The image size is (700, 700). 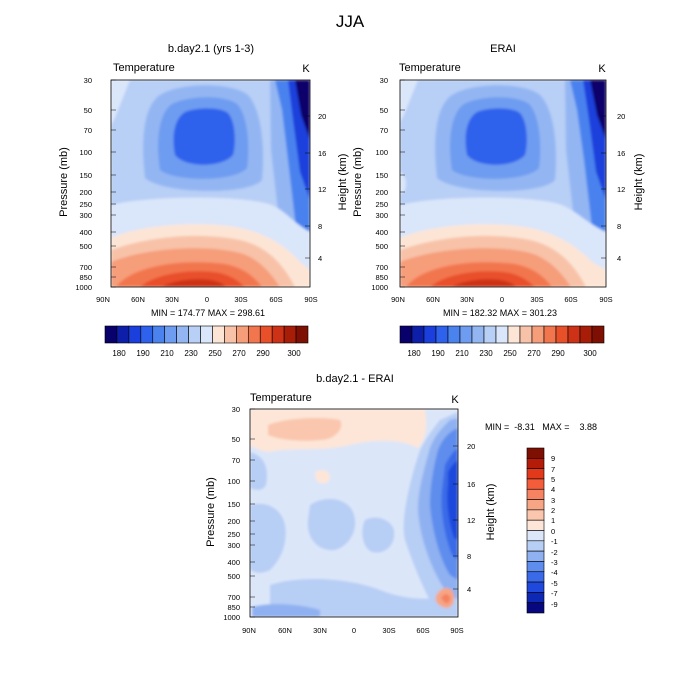 What do you see at coordinates (381, 267) in the screenshot?
I see `y-tick: 700` at bounding box center [381, 267].